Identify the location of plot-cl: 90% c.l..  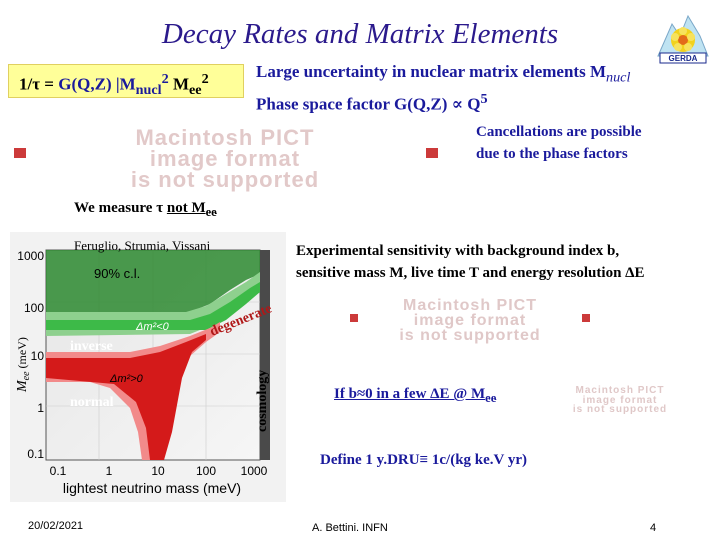
(117, 273).